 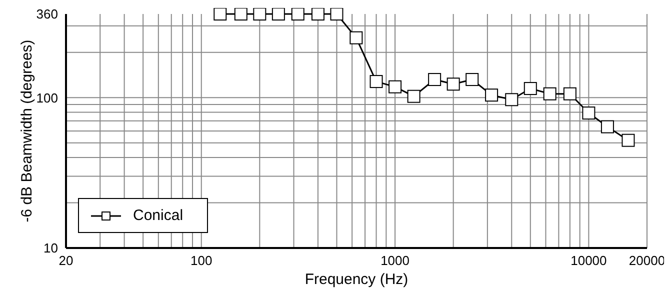 I want to click on legend-label: Conical, so click(x=158, y=215).